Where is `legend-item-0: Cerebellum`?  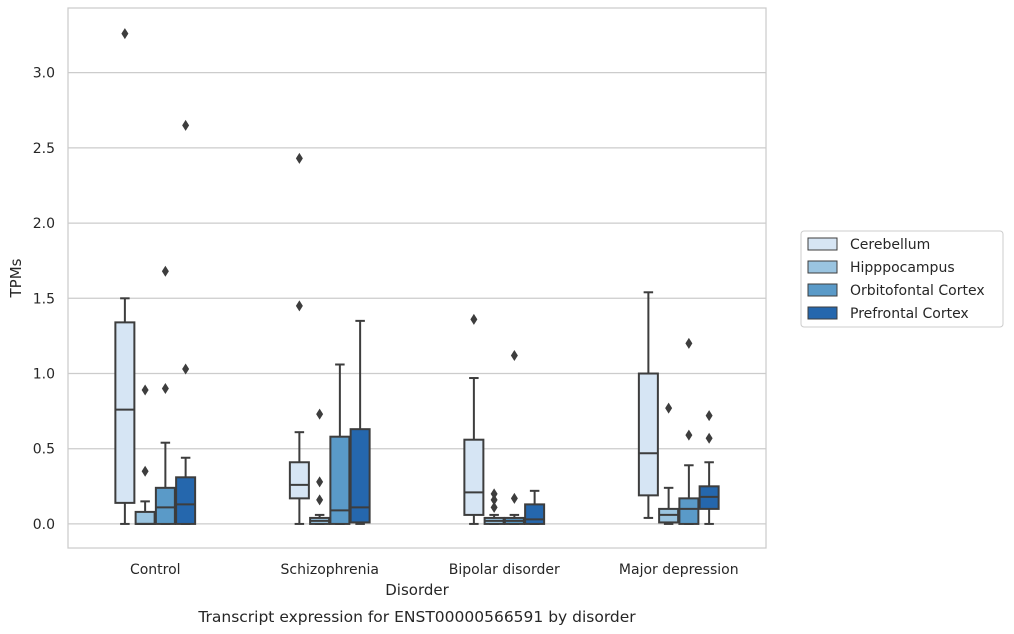 legend-item-0: Cerebellum is located at coordinates (868, 245).